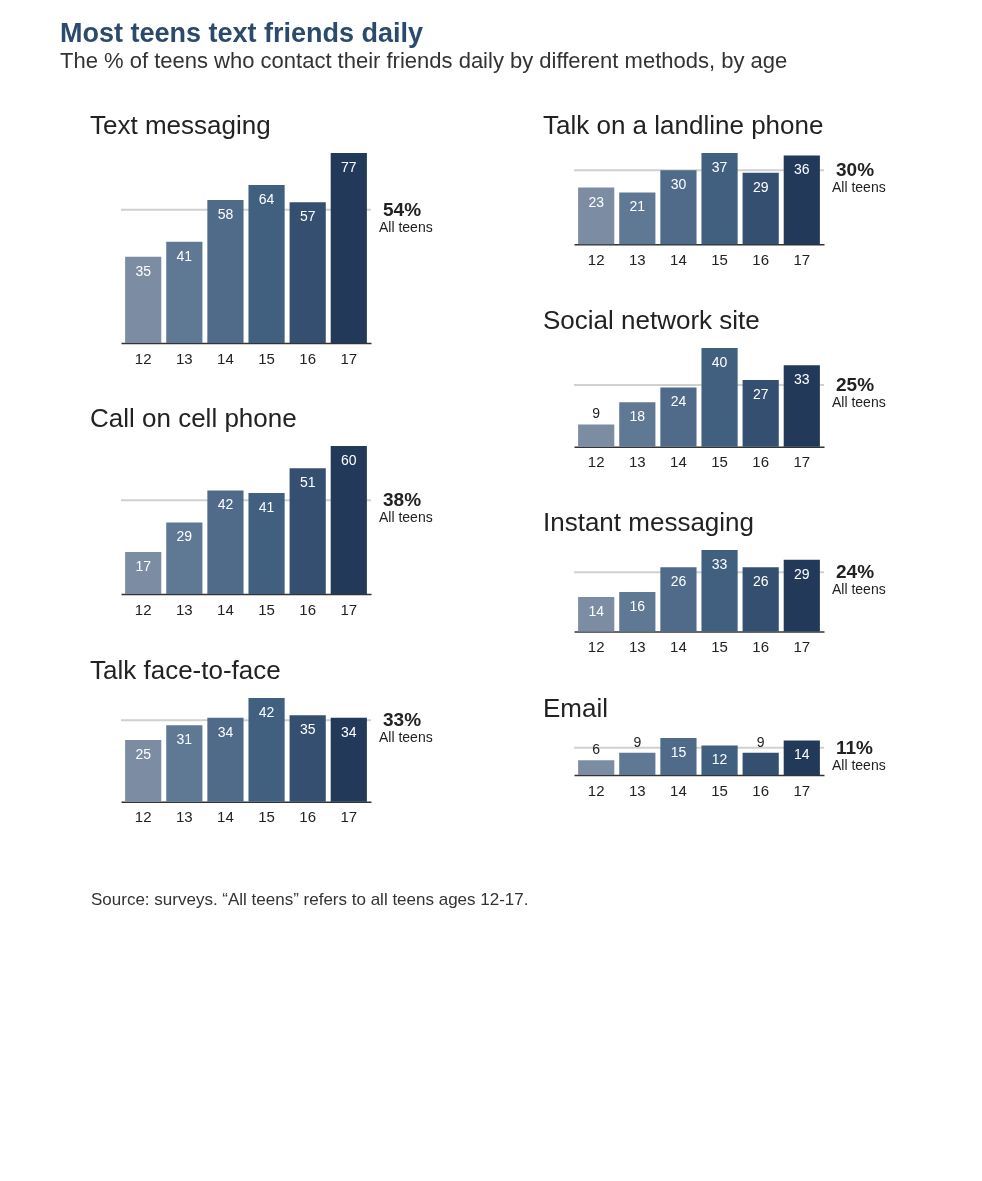 The height and width of the screenshot is (1181, 982). Describe the element at coordinates (855, 385) in the screenshot. I see `ref-line-label: 25%` at that location.